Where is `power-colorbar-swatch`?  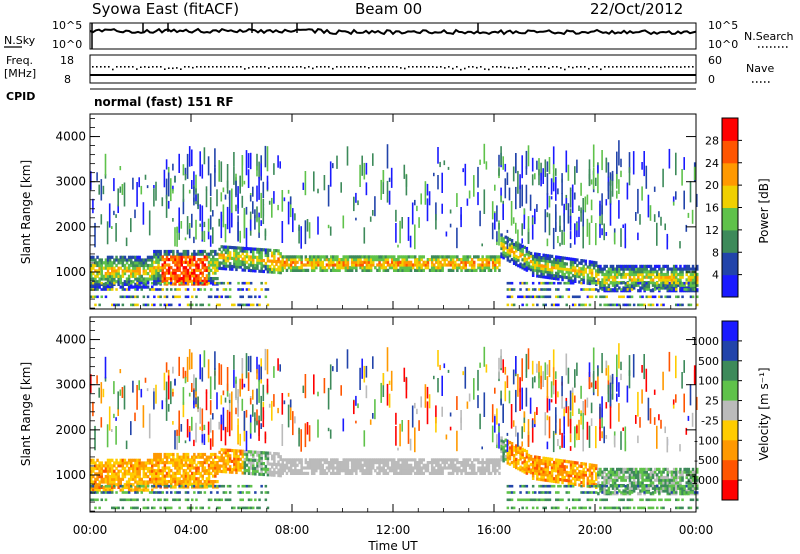 power-colorbar-swatch is located at coordinates (730, 152).